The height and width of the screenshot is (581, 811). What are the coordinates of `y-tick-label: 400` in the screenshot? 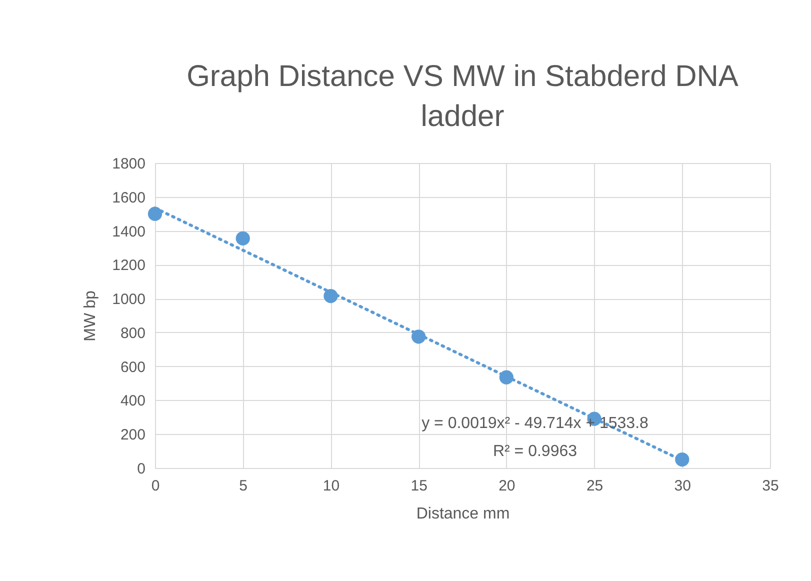 It's located at (133, 401).